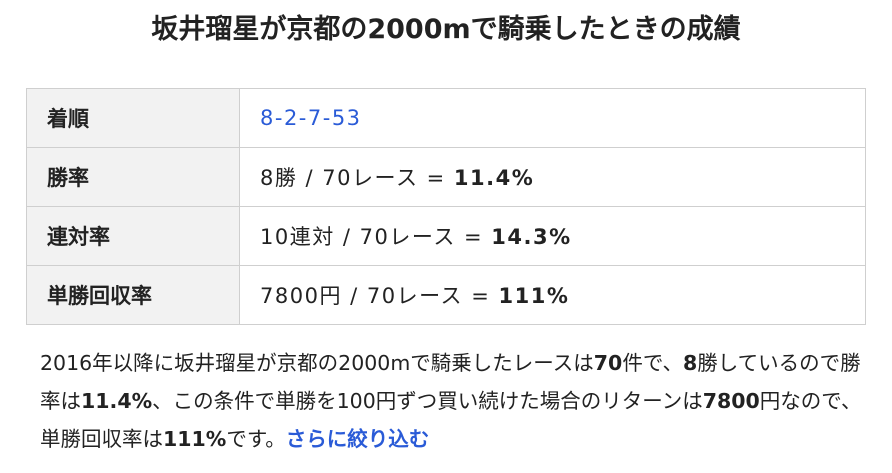  I want to click on row: 勝率 8勝 / 70レース = 11.4%, so click(446, 177).